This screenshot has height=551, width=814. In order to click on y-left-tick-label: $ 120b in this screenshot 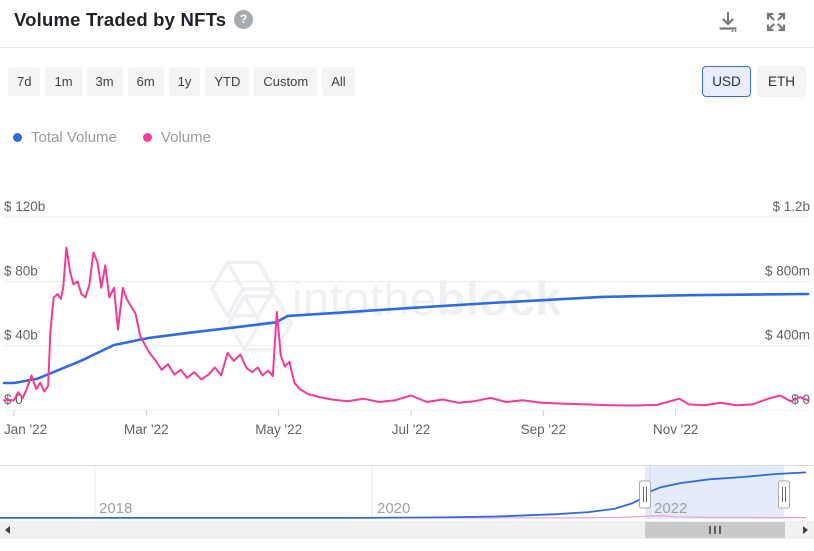, I will do `click(24, 206)`.